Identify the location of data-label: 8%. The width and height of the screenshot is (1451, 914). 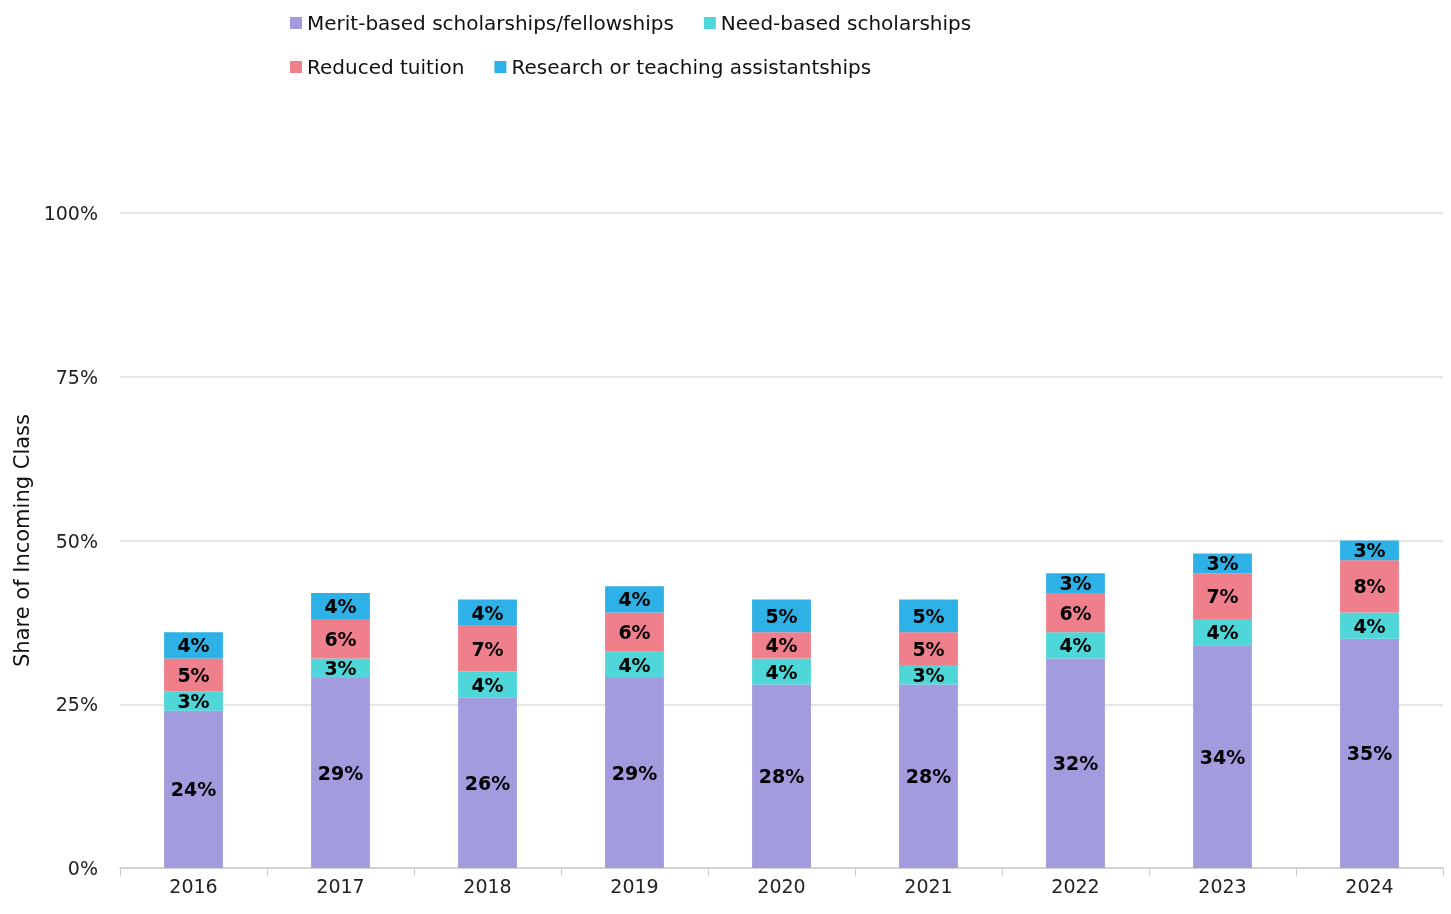
(1369, 586).